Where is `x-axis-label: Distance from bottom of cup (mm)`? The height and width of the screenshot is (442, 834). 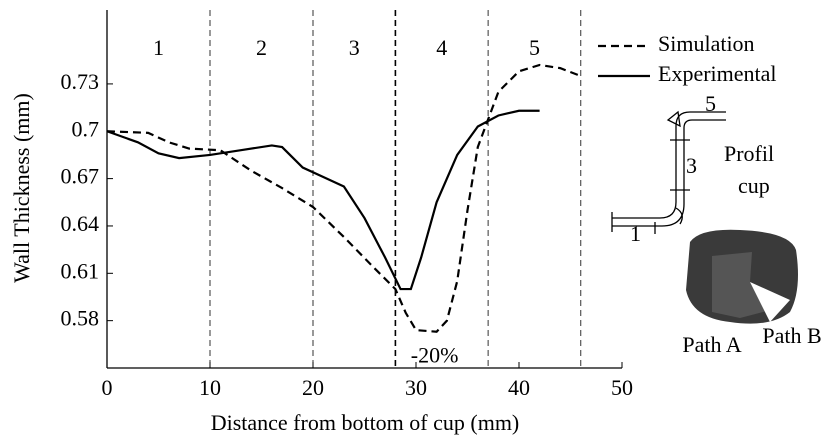
x-axis-label: Distance from bottom of cup (mm) is located at coordinates (365, 422).